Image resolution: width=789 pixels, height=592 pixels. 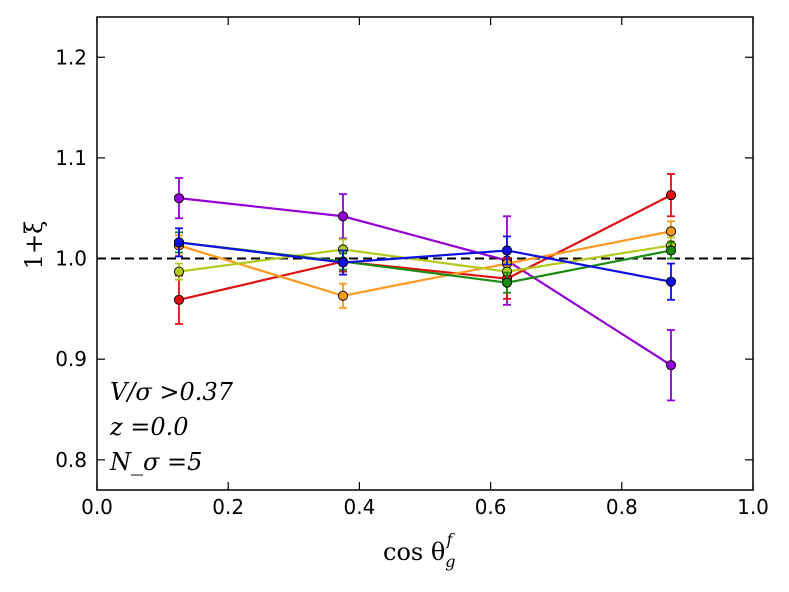 What do you see at coordinates (71, 460) in the screenshot?
I see `y-tick-label: 0.8` at bounding box center [71, 460].